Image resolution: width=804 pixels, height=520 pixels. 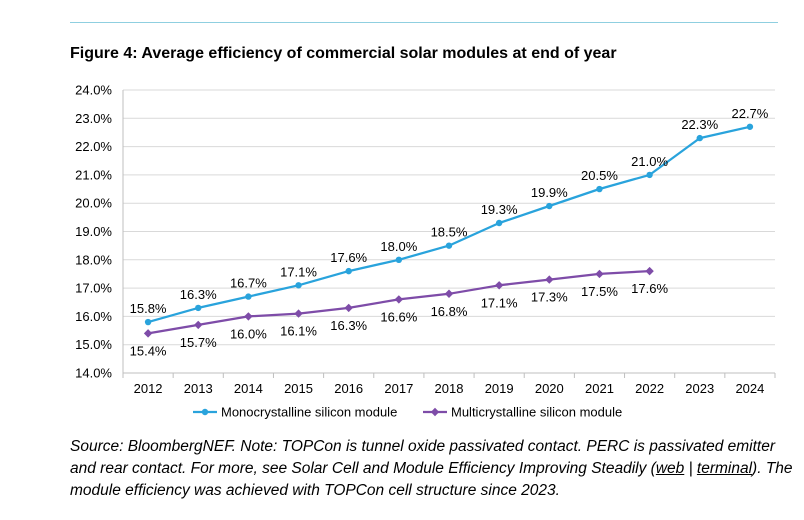 I want to click on data-label: 18.0%, so click(x=398, y=246).